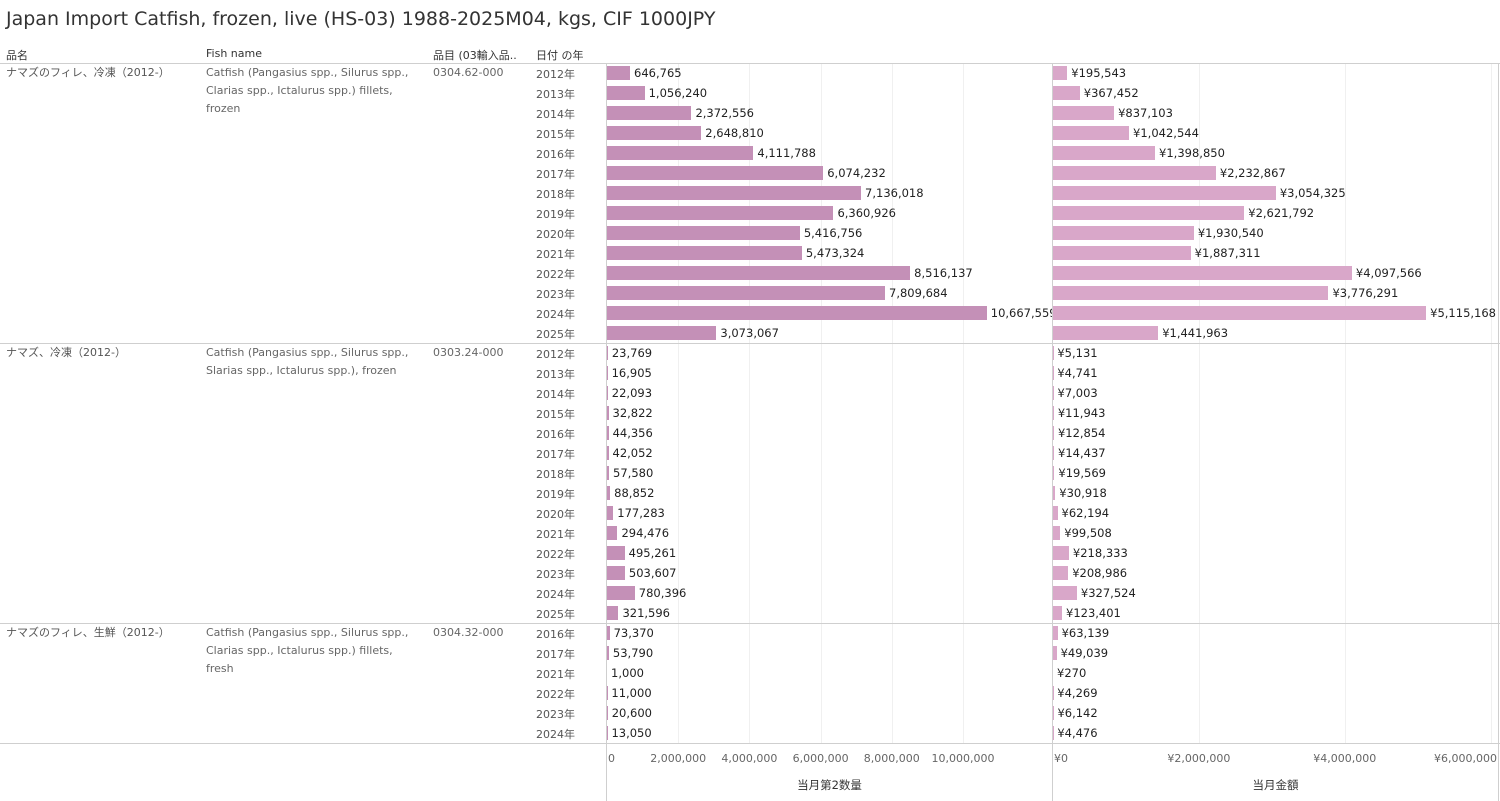 This screenshot has width=1500, height=801. Describe the element at coordinates (631, 733) in the screenshot. I see `qty-data-label: 13,050` at that location.